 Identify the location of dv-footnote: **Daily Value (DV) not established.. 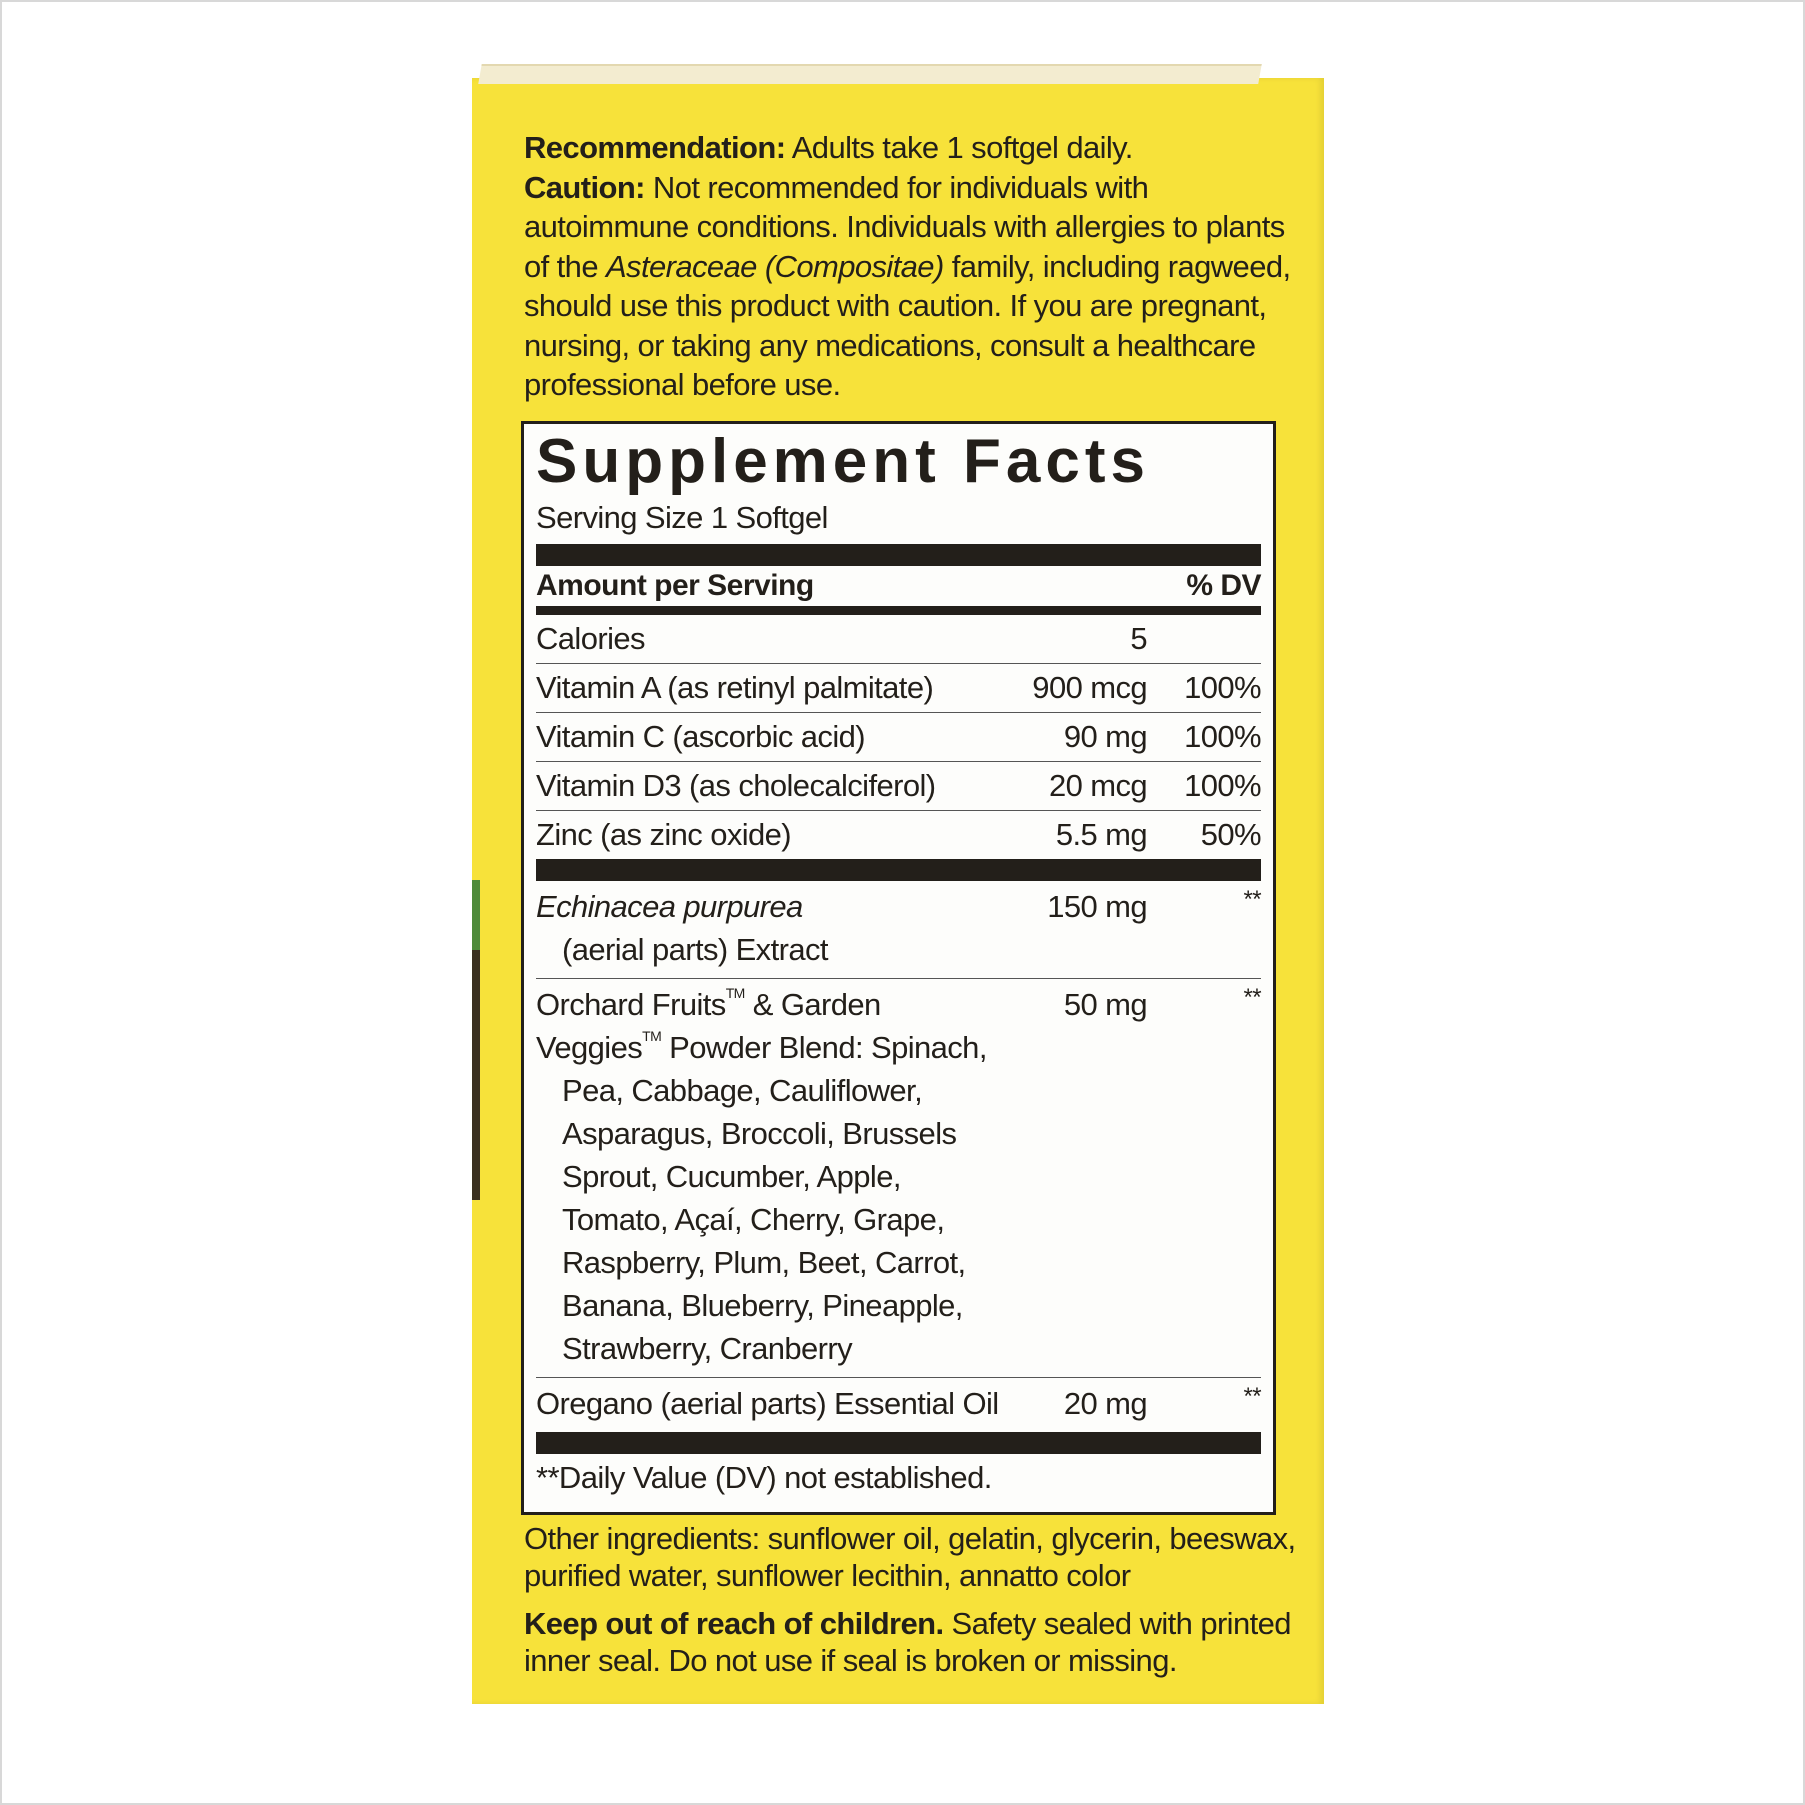
(764, 1477).